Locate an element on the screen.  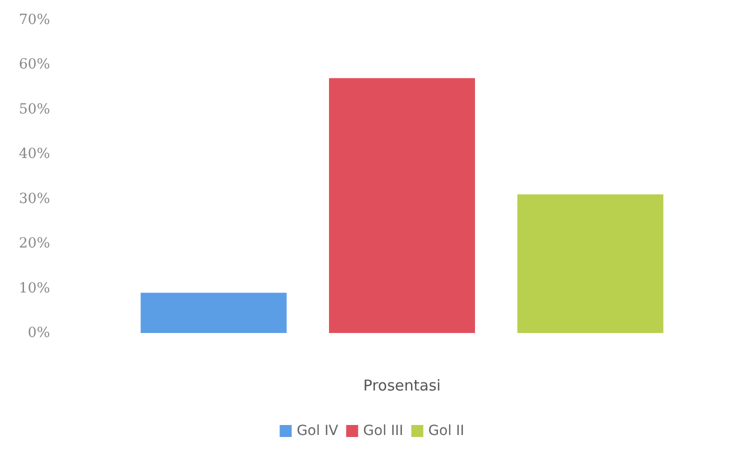
y-tick-label: 70% is located at coordinates (34, 20).